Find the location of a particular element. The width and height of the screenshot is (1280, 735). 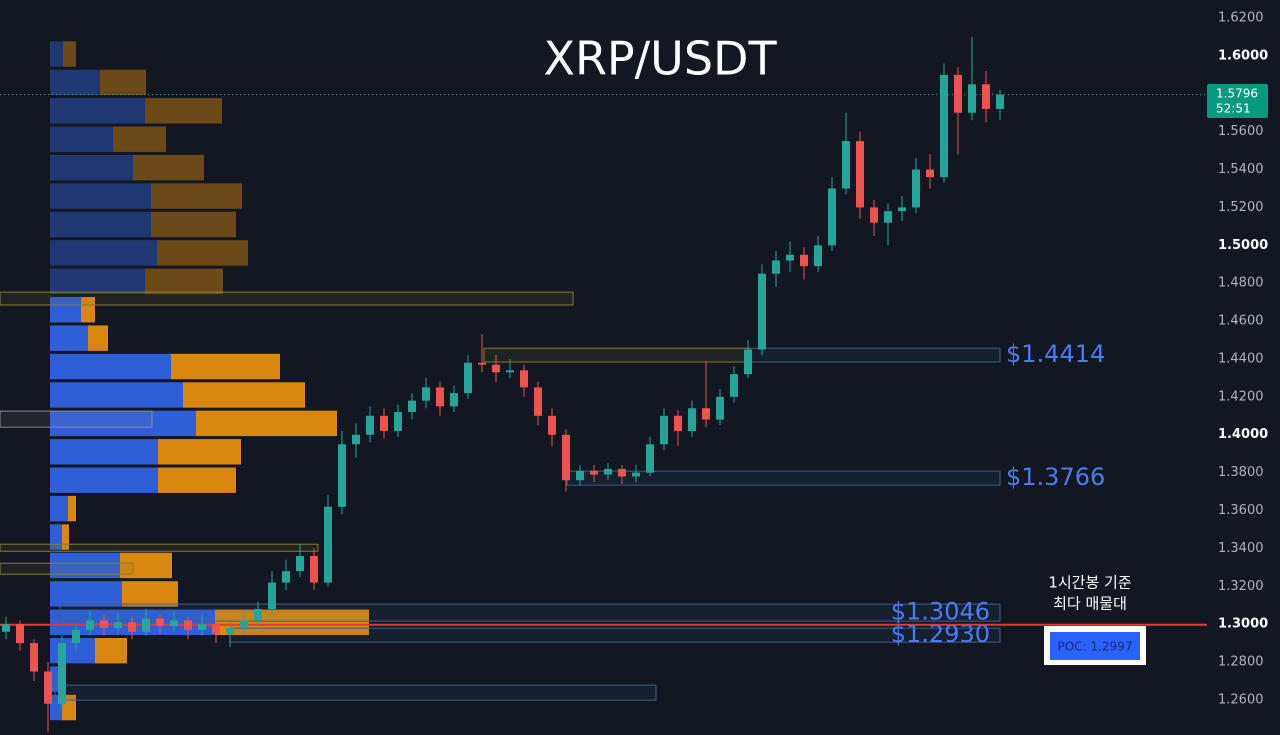

y-tick-label: 1.6200 is located at coordinates (1241, 17).